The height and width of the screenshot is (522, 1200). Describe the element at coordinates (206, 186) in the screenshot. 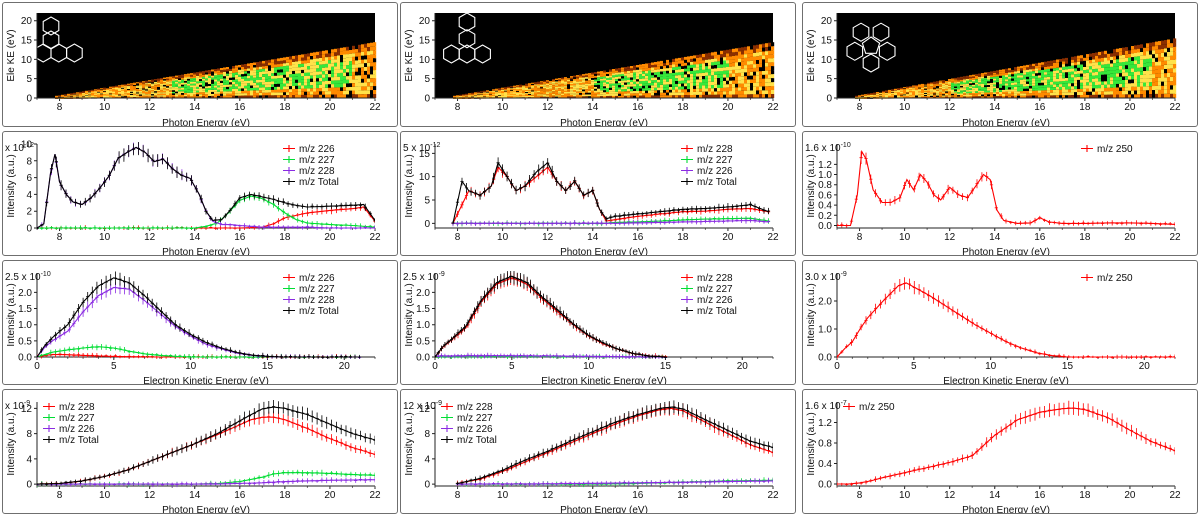

I see `series-m-z-total` at that location.